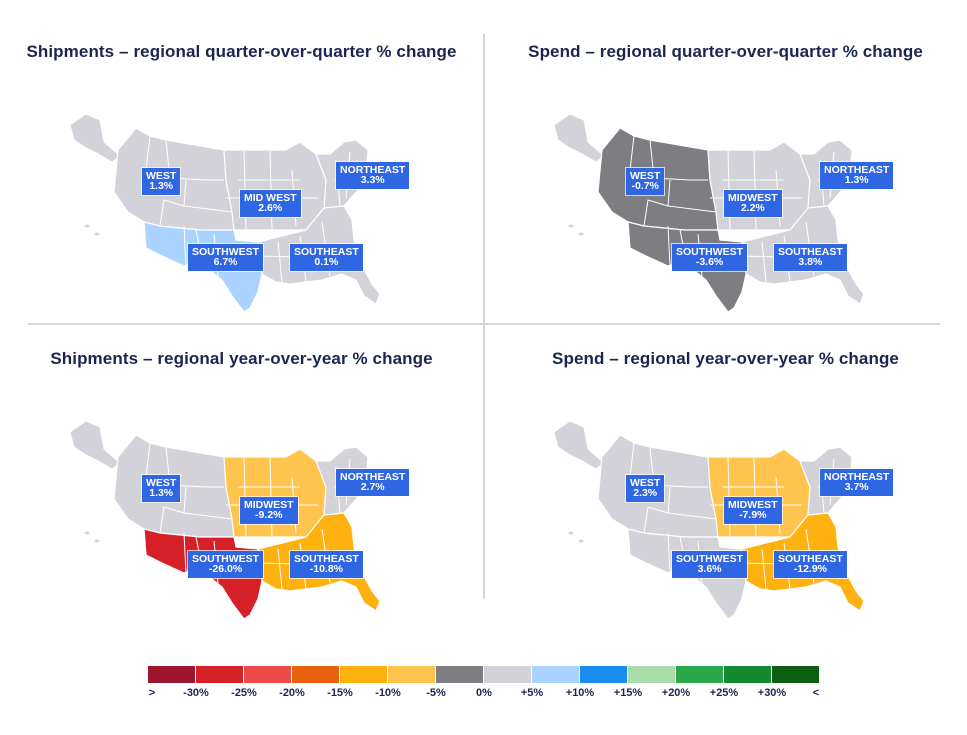 The width and height of the screenshot is (967, 735). Describe the element at coordinates (753, 515) in the screenshot. I see `region-value: -7.9%` at that location.